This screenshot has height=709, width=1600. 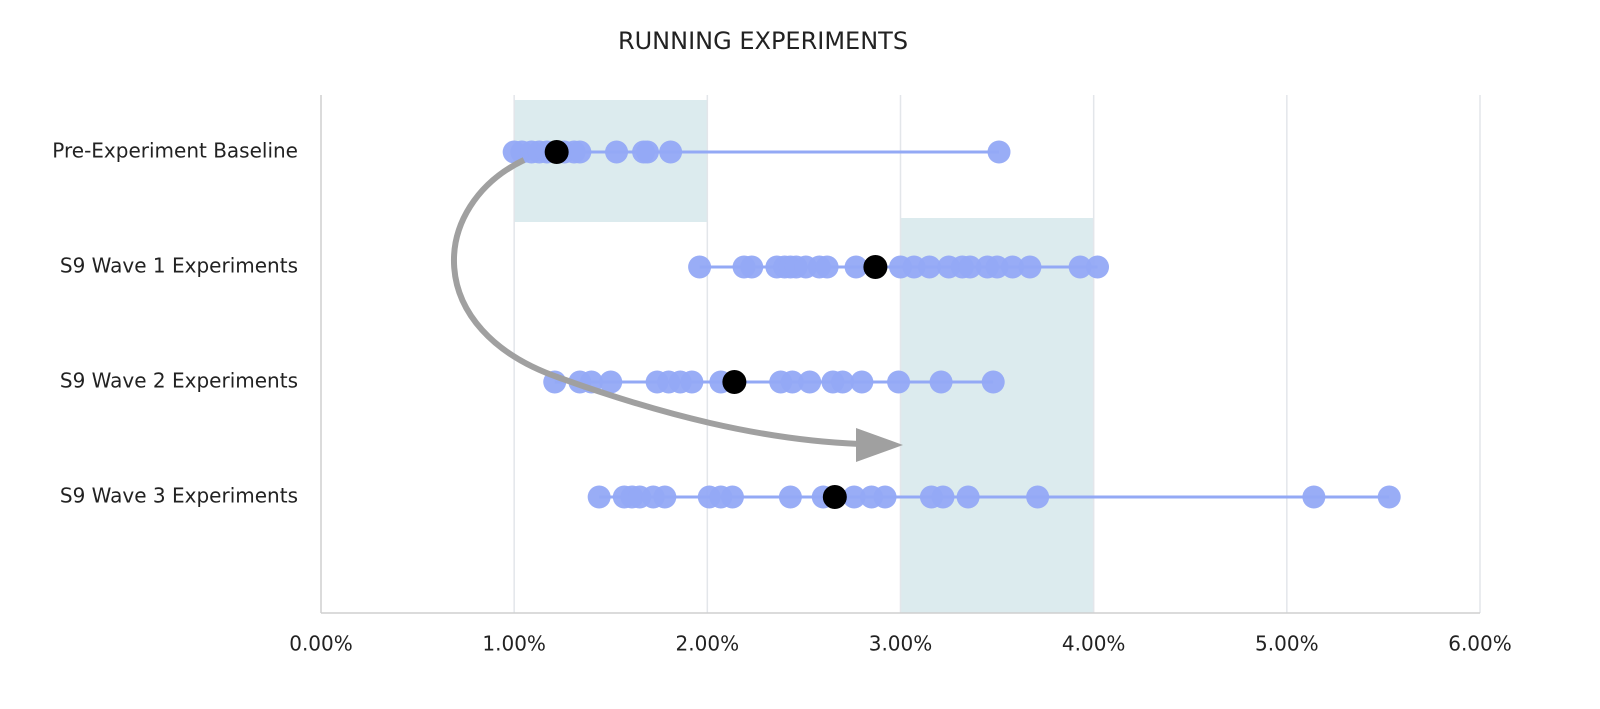 I want to click on arrow-annotation, so click(x=677, y=309).